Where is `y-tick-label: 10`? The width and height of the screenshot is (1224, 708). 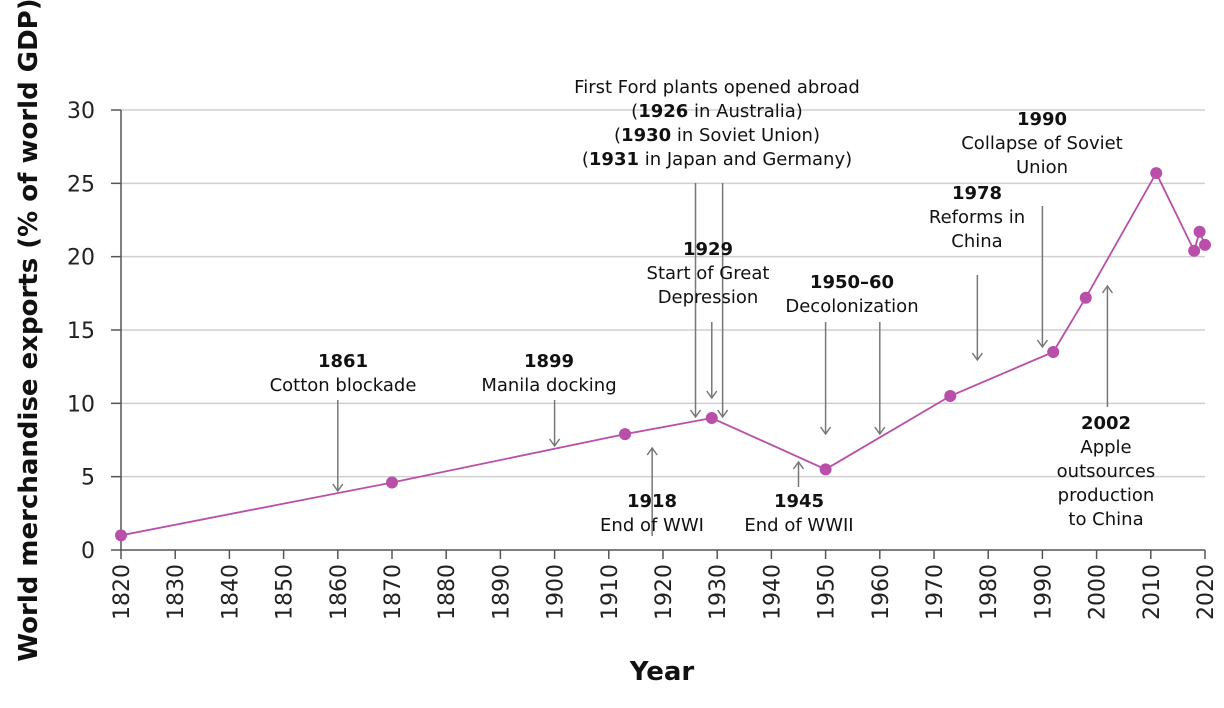 y-tick-label: 10 is located at coordinates (81, 404).